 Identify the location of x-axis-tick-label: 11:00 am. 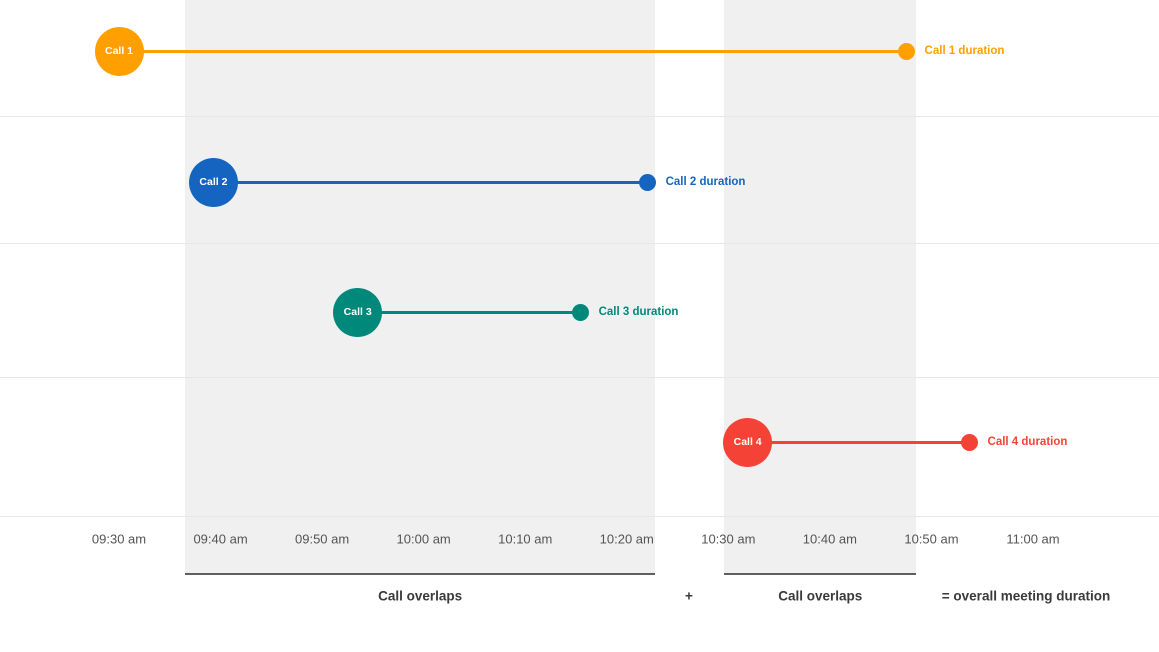
(1033, 539).